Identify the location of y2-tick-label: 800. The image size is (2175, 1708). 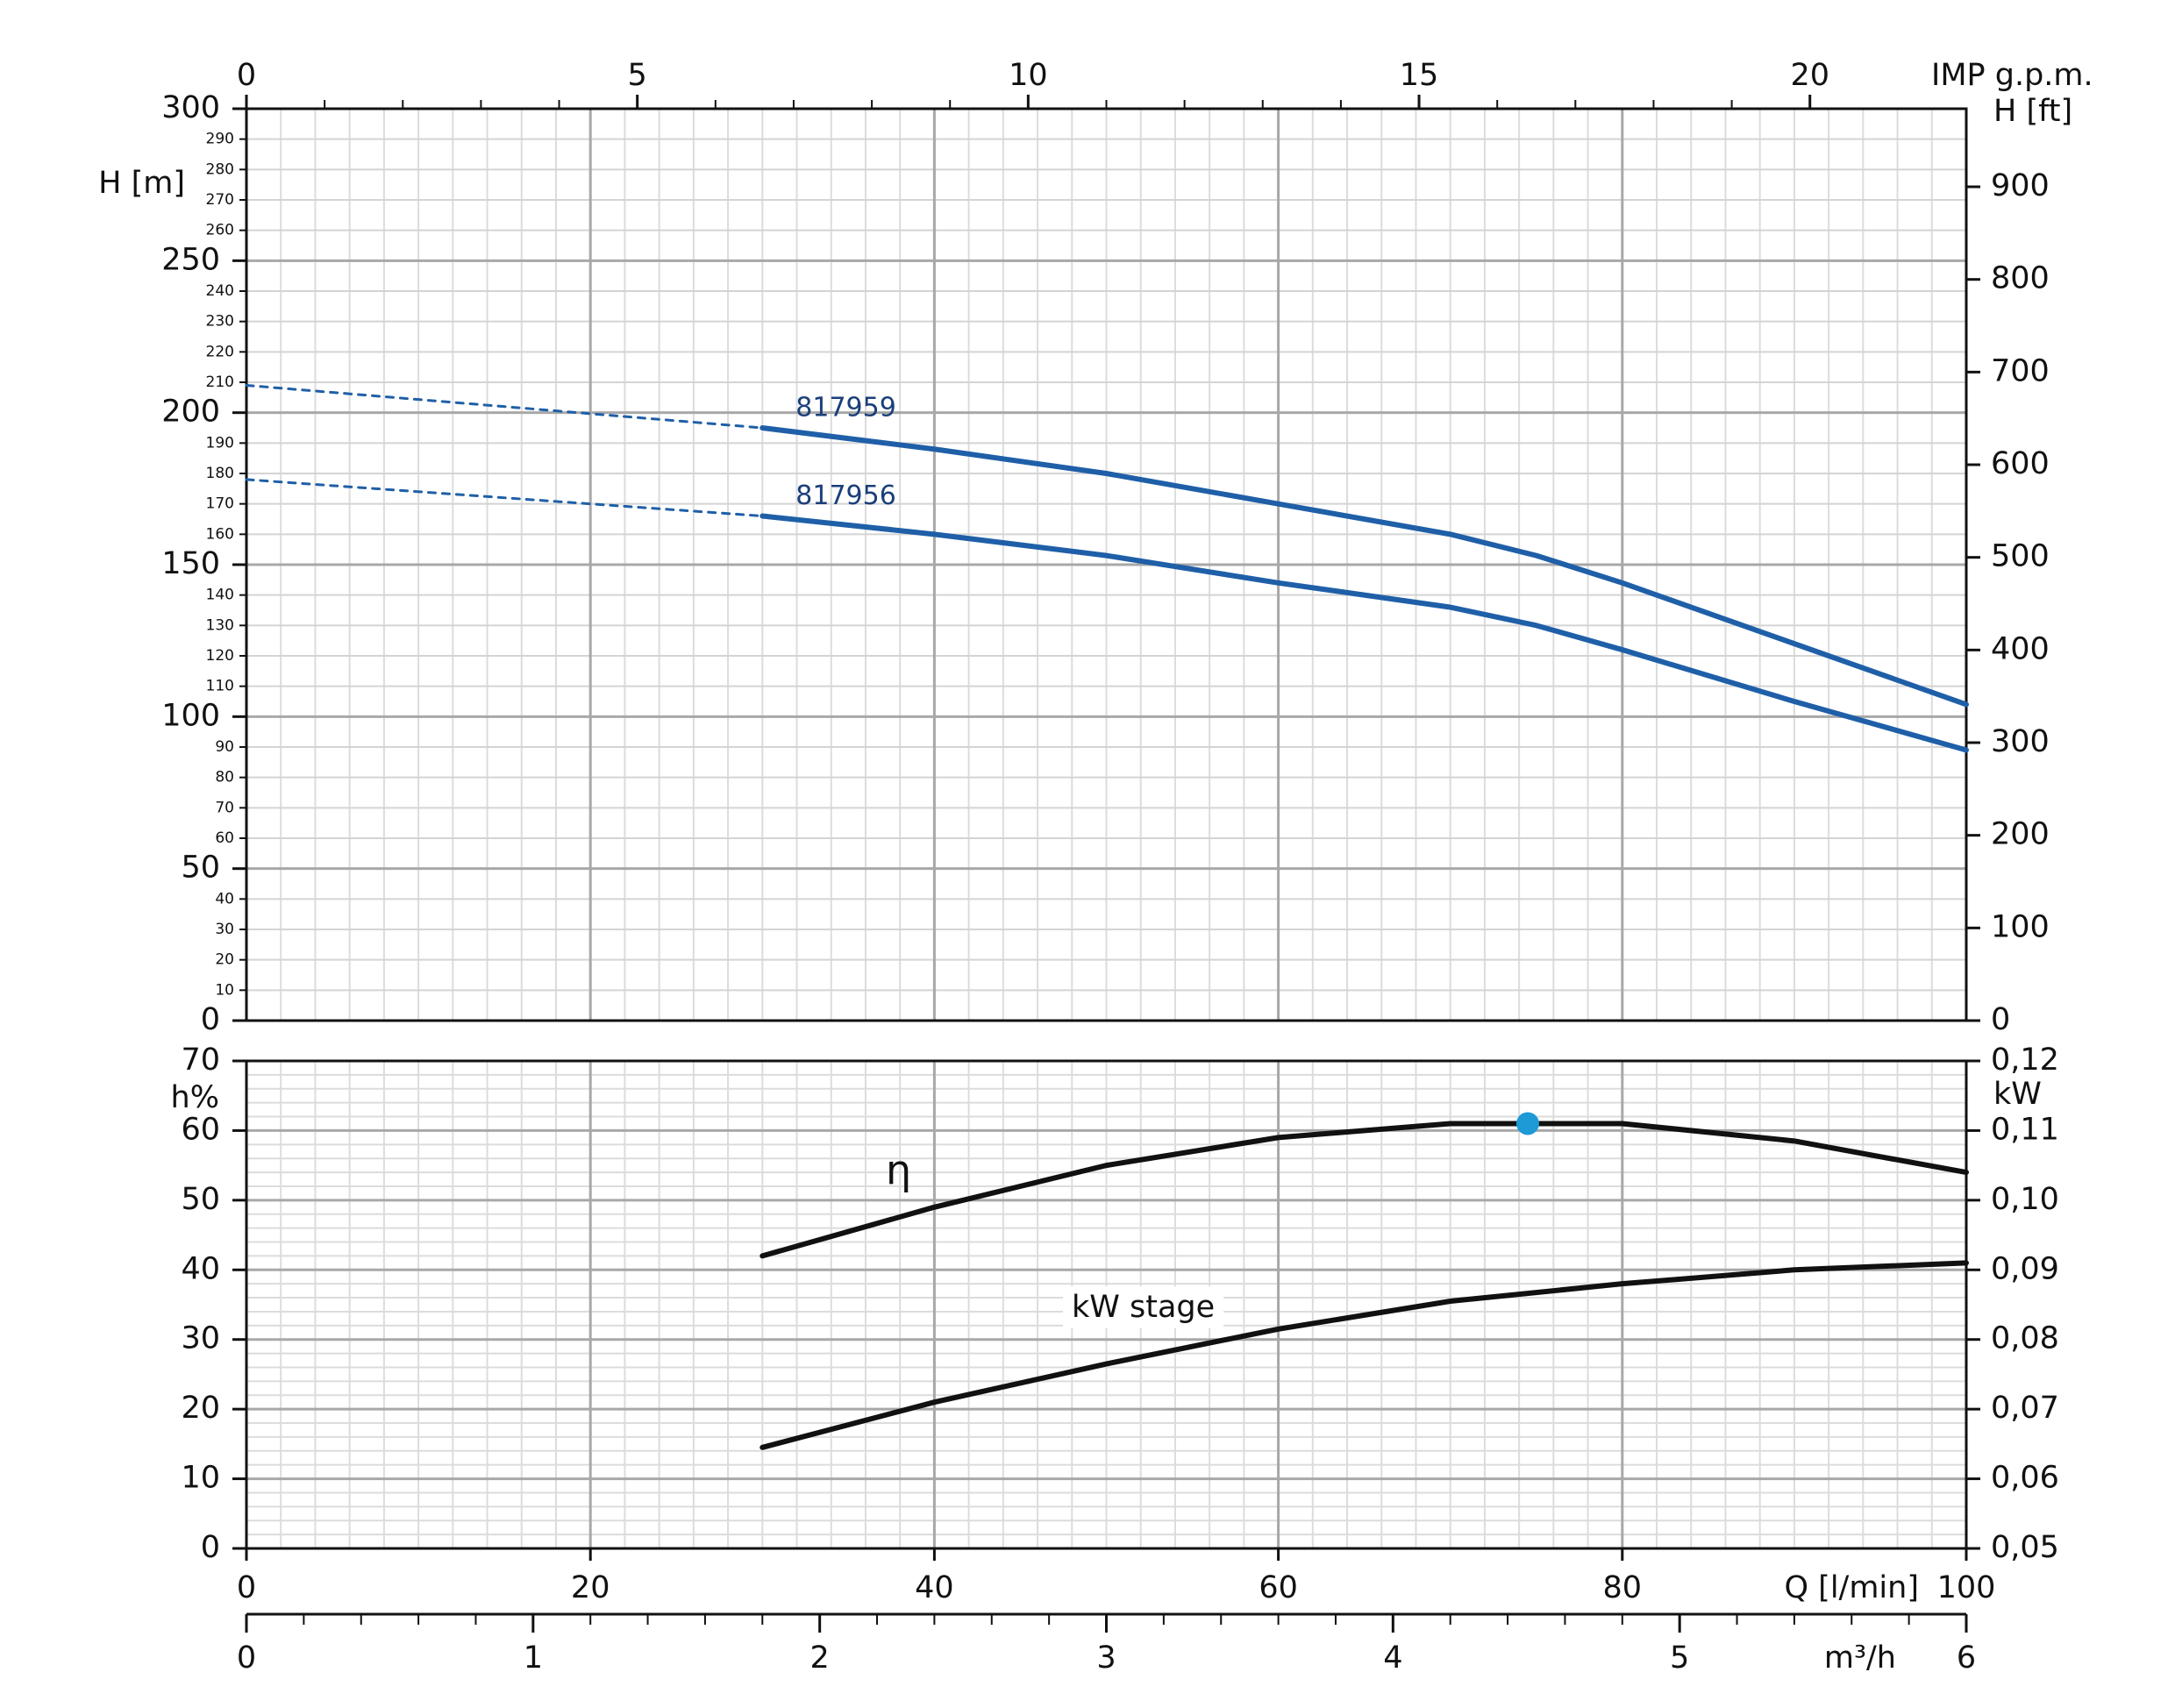
(2020, 278).